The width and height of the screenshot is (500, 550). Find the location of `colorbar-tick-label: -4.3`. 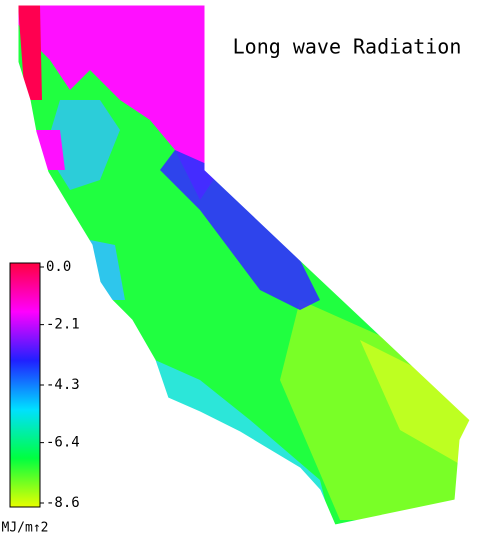

colorbar-tick-label: -4.3 is located at coordinates (63, 385).